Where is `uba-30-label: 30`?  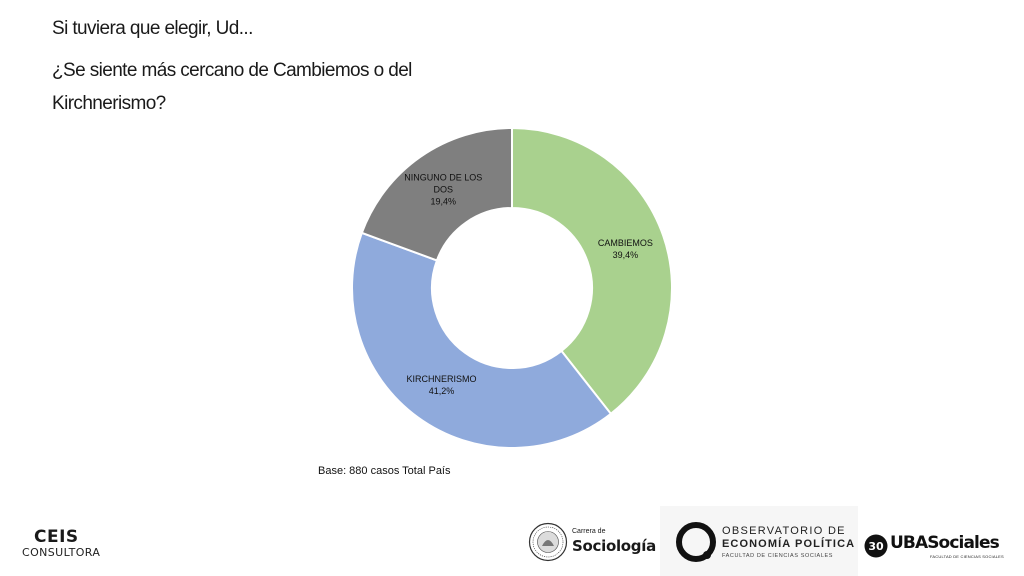 uba-30-label: 30 is located at coordinates (876, 546).